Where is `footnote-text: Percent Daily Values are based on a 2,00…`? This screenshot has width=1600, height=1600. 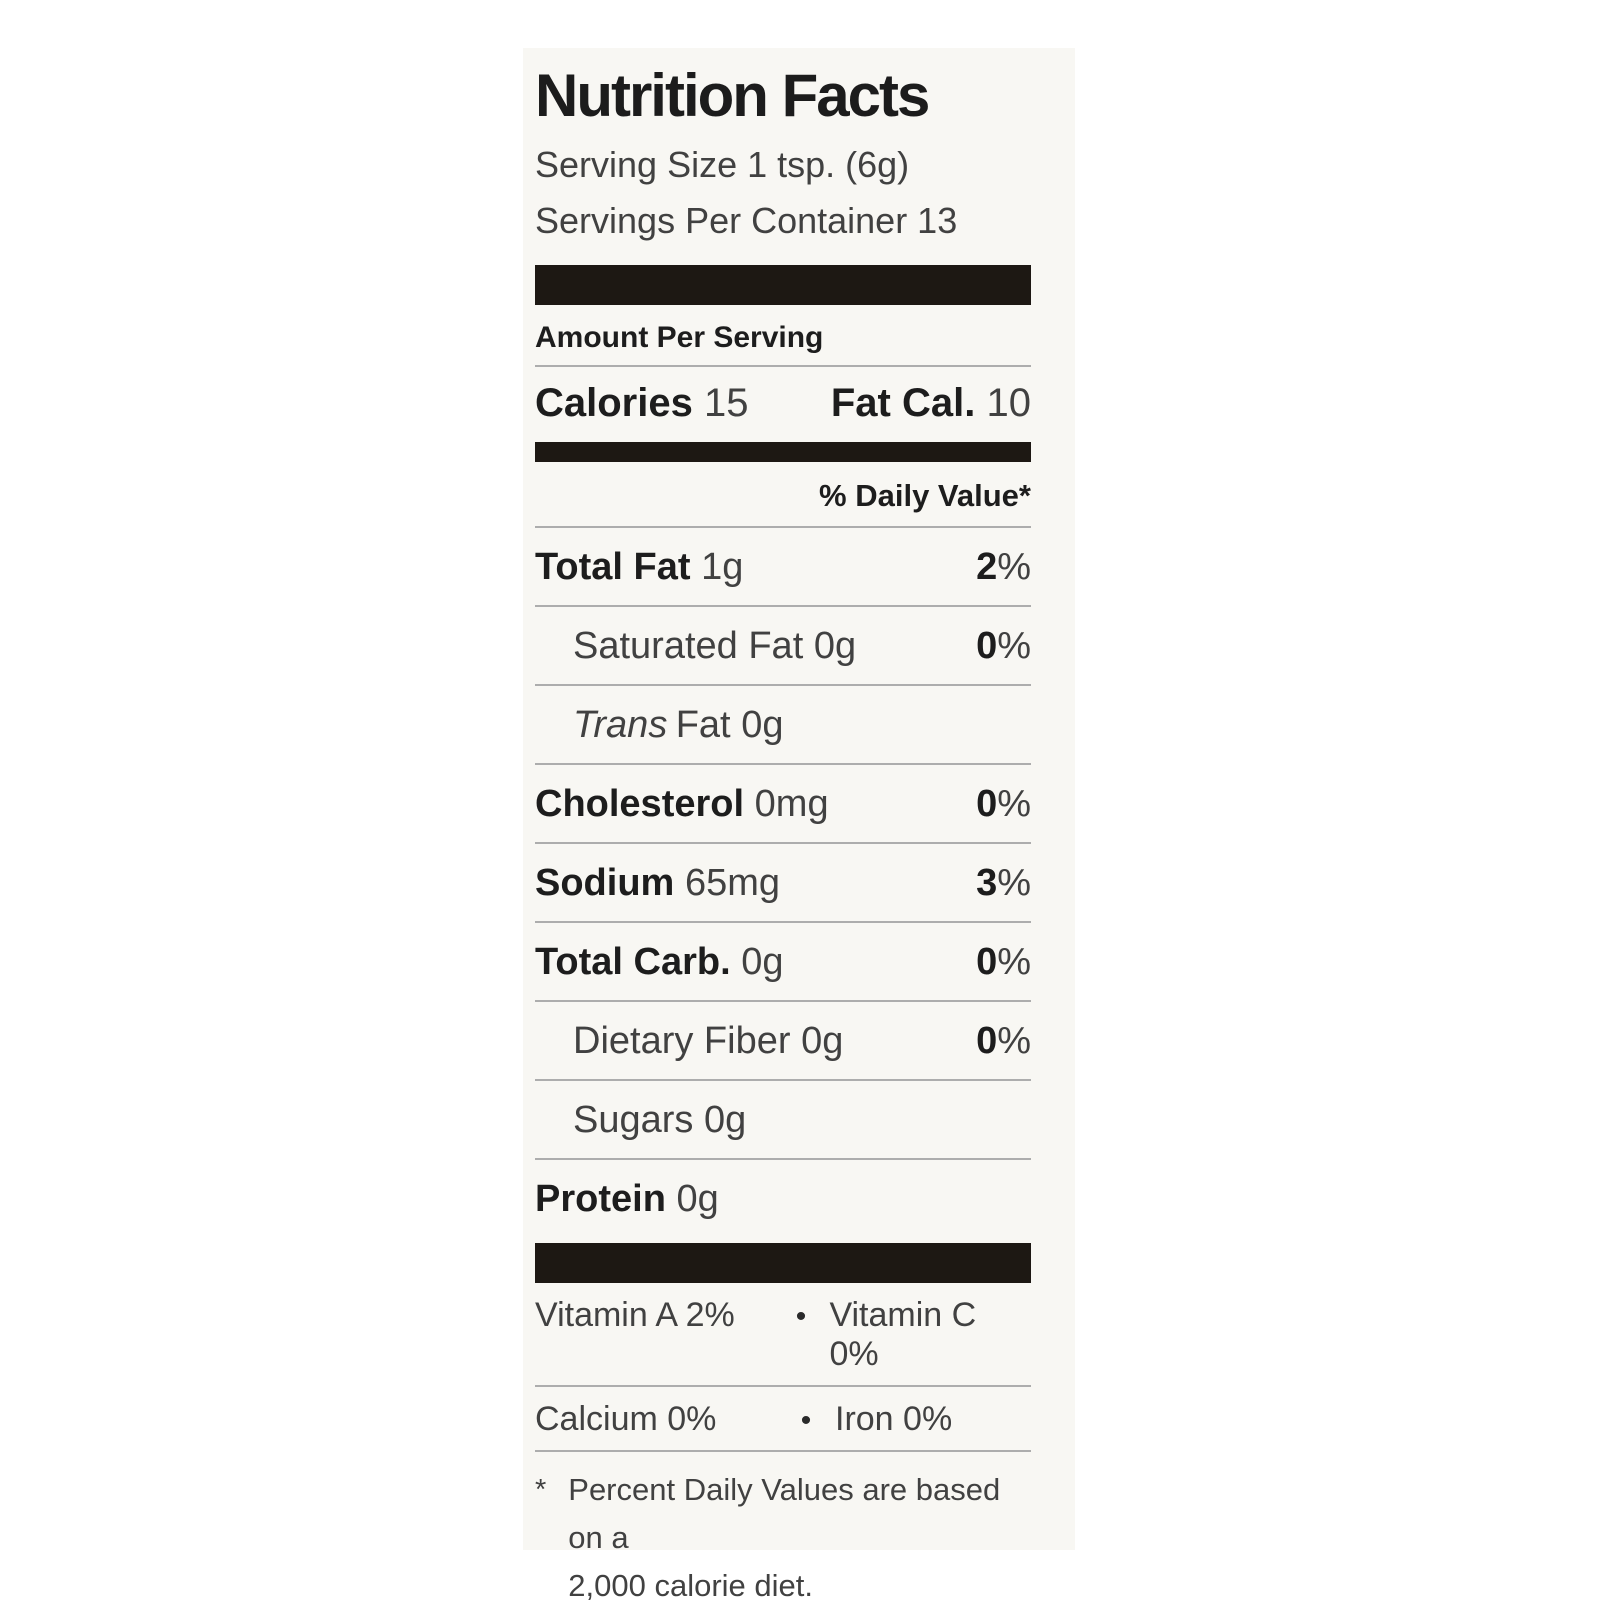 footnote-text: Percent Daily Values are based on a 2,00… is located at coordinates (784, 1535).